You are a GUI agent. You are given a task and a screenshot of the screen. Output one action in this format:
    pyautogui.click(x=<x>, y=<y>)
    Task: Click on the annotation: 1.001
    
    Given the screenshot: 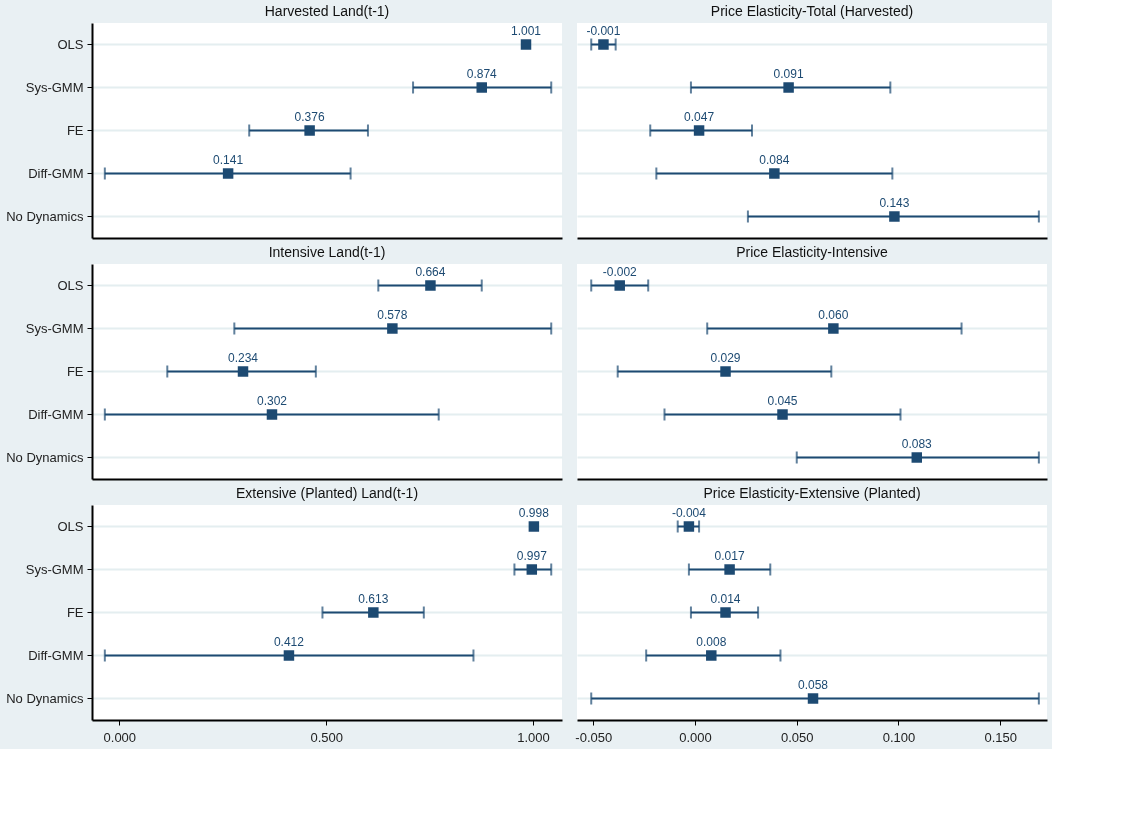 What is the action you would take?
    pyautogui.click(x=526, y=30)
    